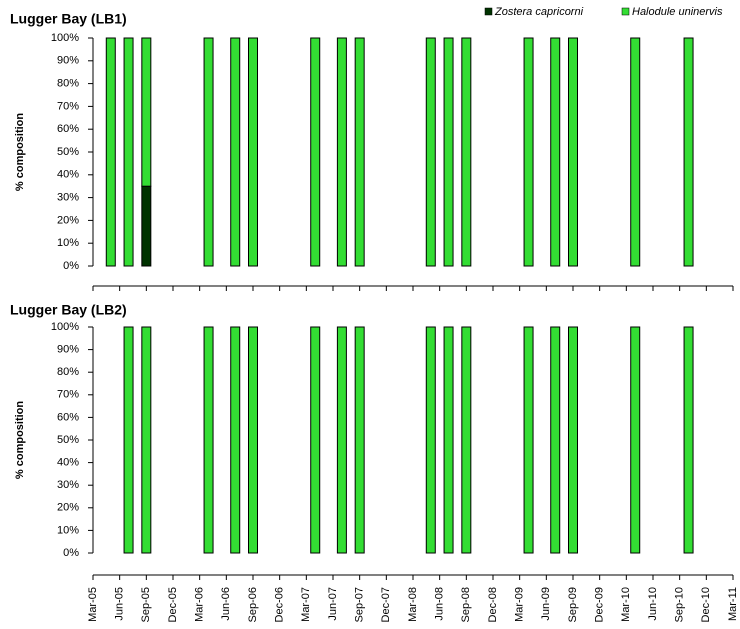 The image size is (740, 629). What do you see at coordinates (546, 604) in the screenshot?
I see `x-tick-label: Jun-09` at bounding box center [546, 604].